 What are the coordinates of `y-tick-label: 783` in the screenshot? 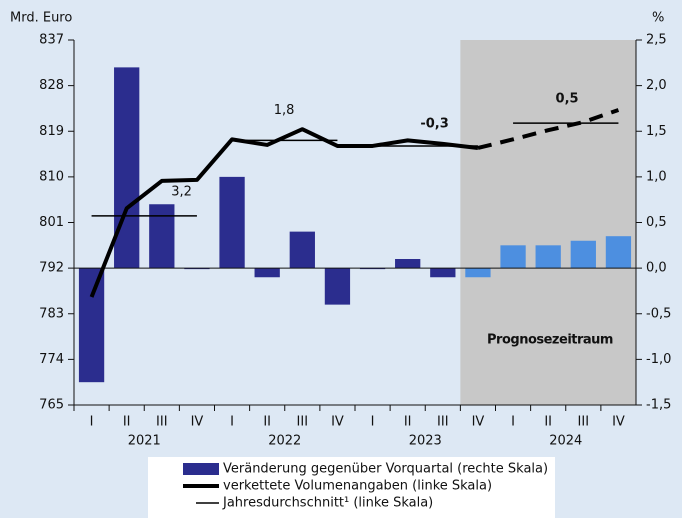 It's located at (51, 313).